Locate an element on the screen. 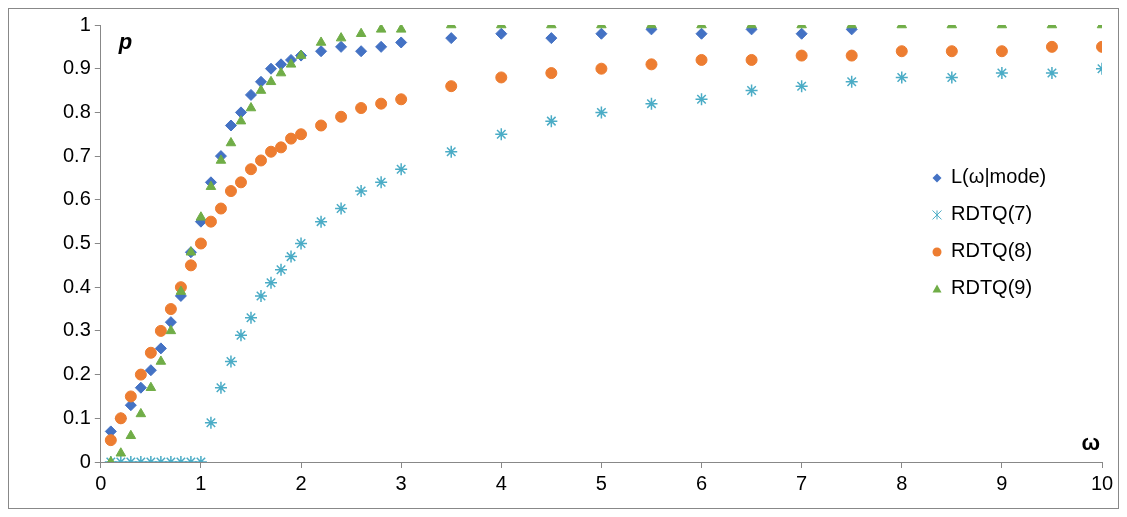  y-tick-label: 1 is located at coordinates (85, 23).